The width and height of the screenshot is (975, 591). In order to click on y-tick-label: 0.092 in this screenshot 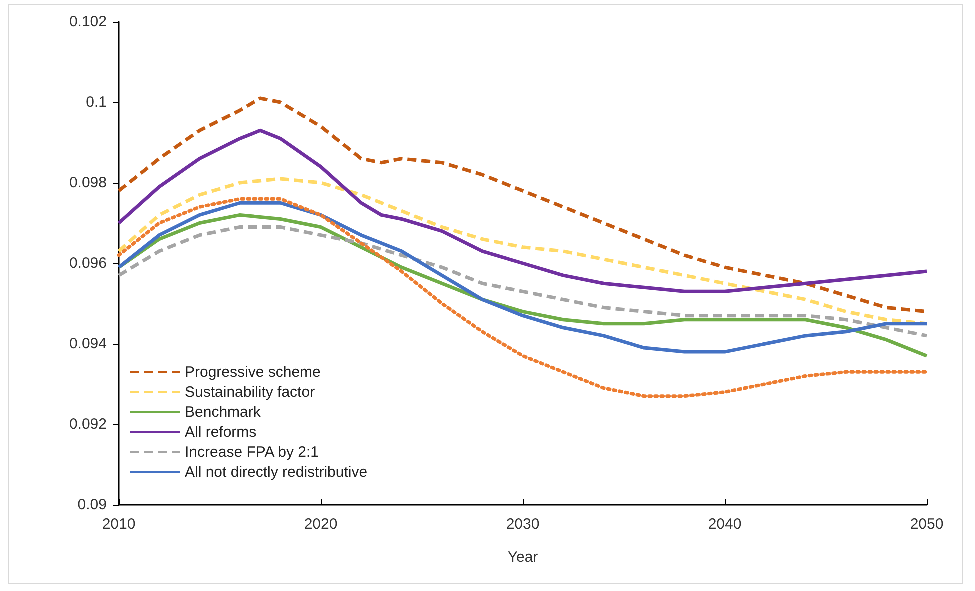, I will do `click(88, 424)`.